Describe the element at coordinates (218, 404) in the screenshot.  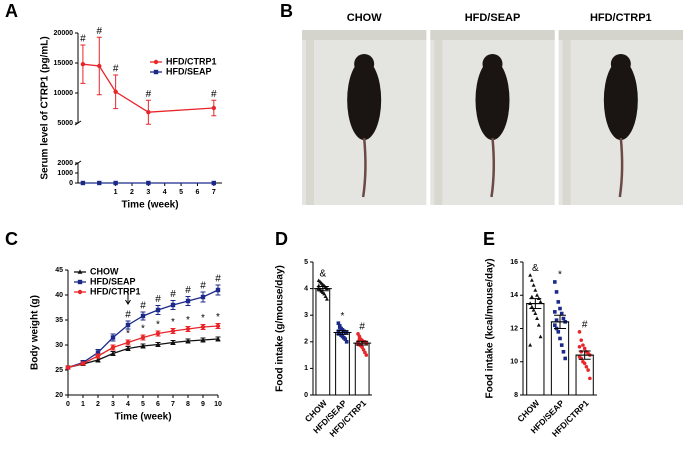
I see `x-tick-label: 10` at that location.